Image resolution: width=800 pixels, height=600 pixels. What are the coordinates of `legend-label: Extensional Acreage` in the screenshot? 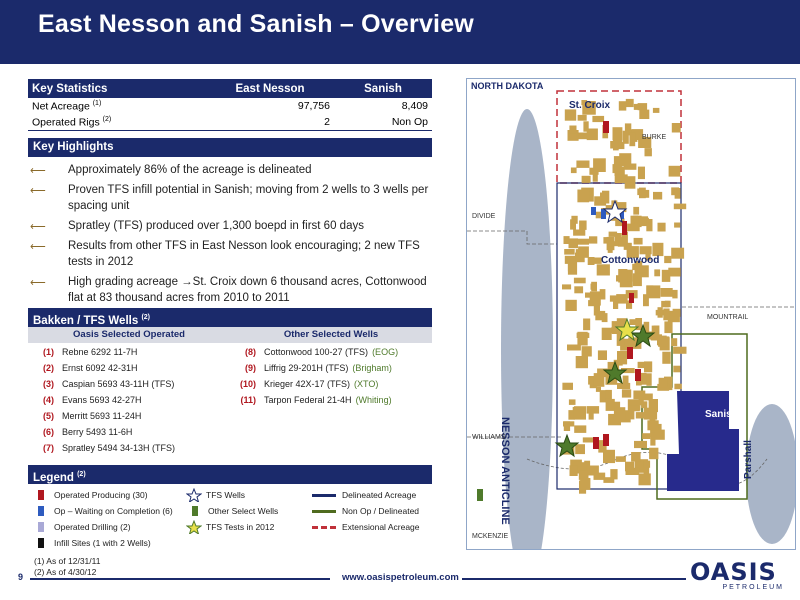 It's located at (381, 527).